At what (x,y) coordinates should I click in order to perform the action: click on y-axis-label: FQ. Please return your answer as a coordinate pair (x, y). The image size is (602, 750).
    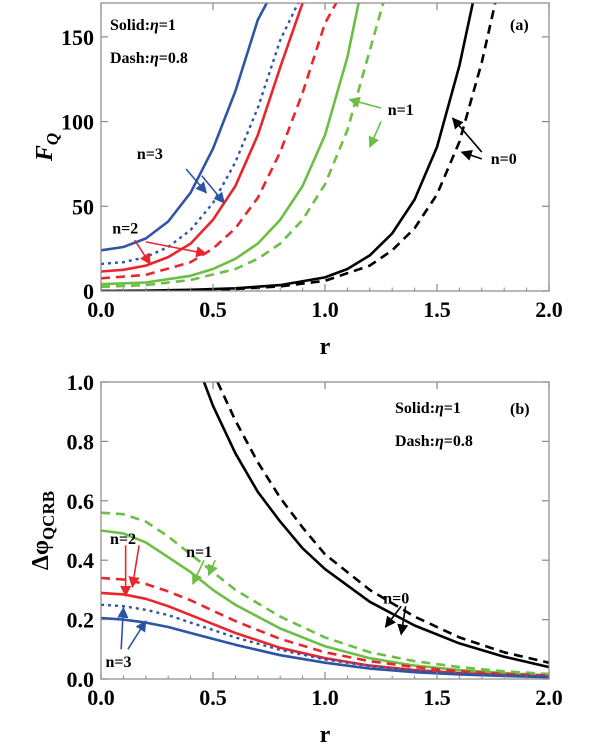
    Looking at the image, I should click on (47, 147).